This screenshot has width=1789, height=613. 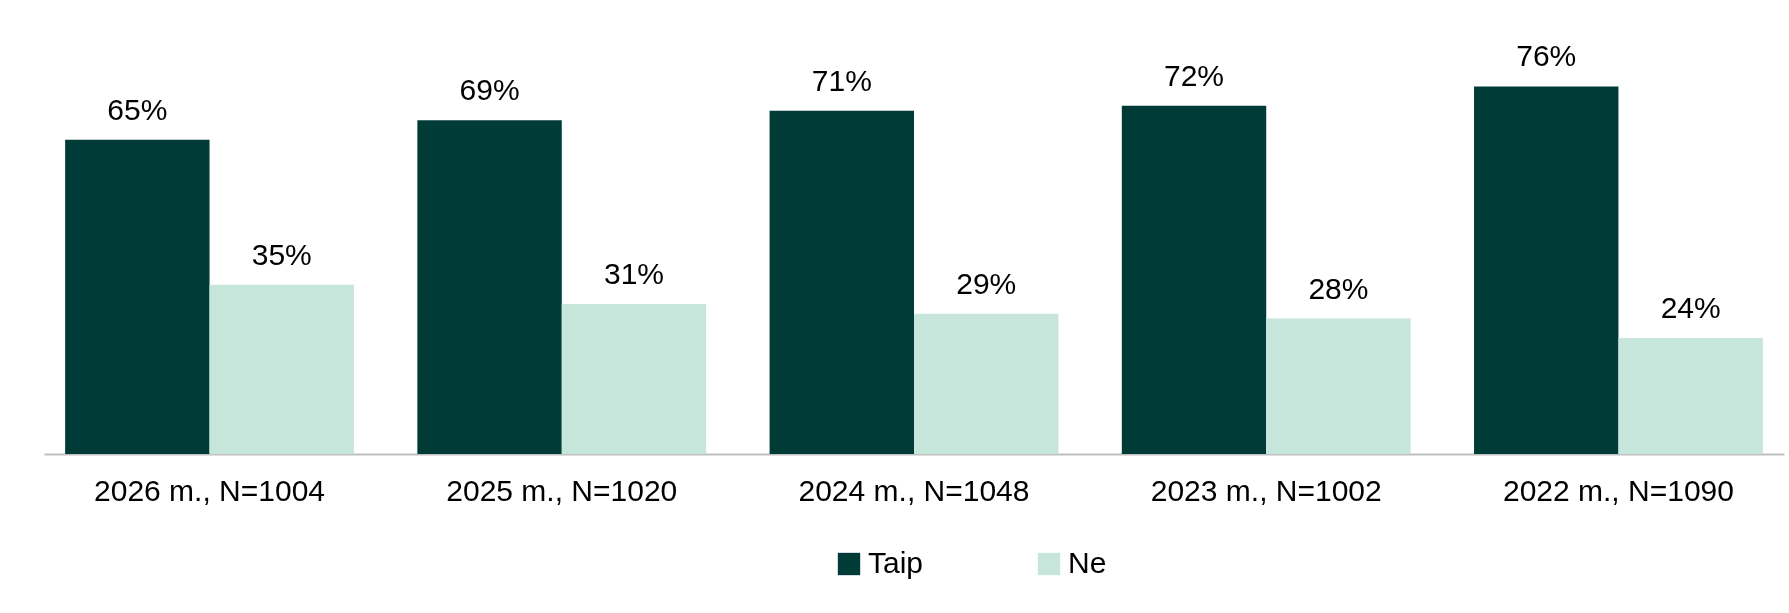 I want to click on data-label: 24%, so click(x=1690, y=307).